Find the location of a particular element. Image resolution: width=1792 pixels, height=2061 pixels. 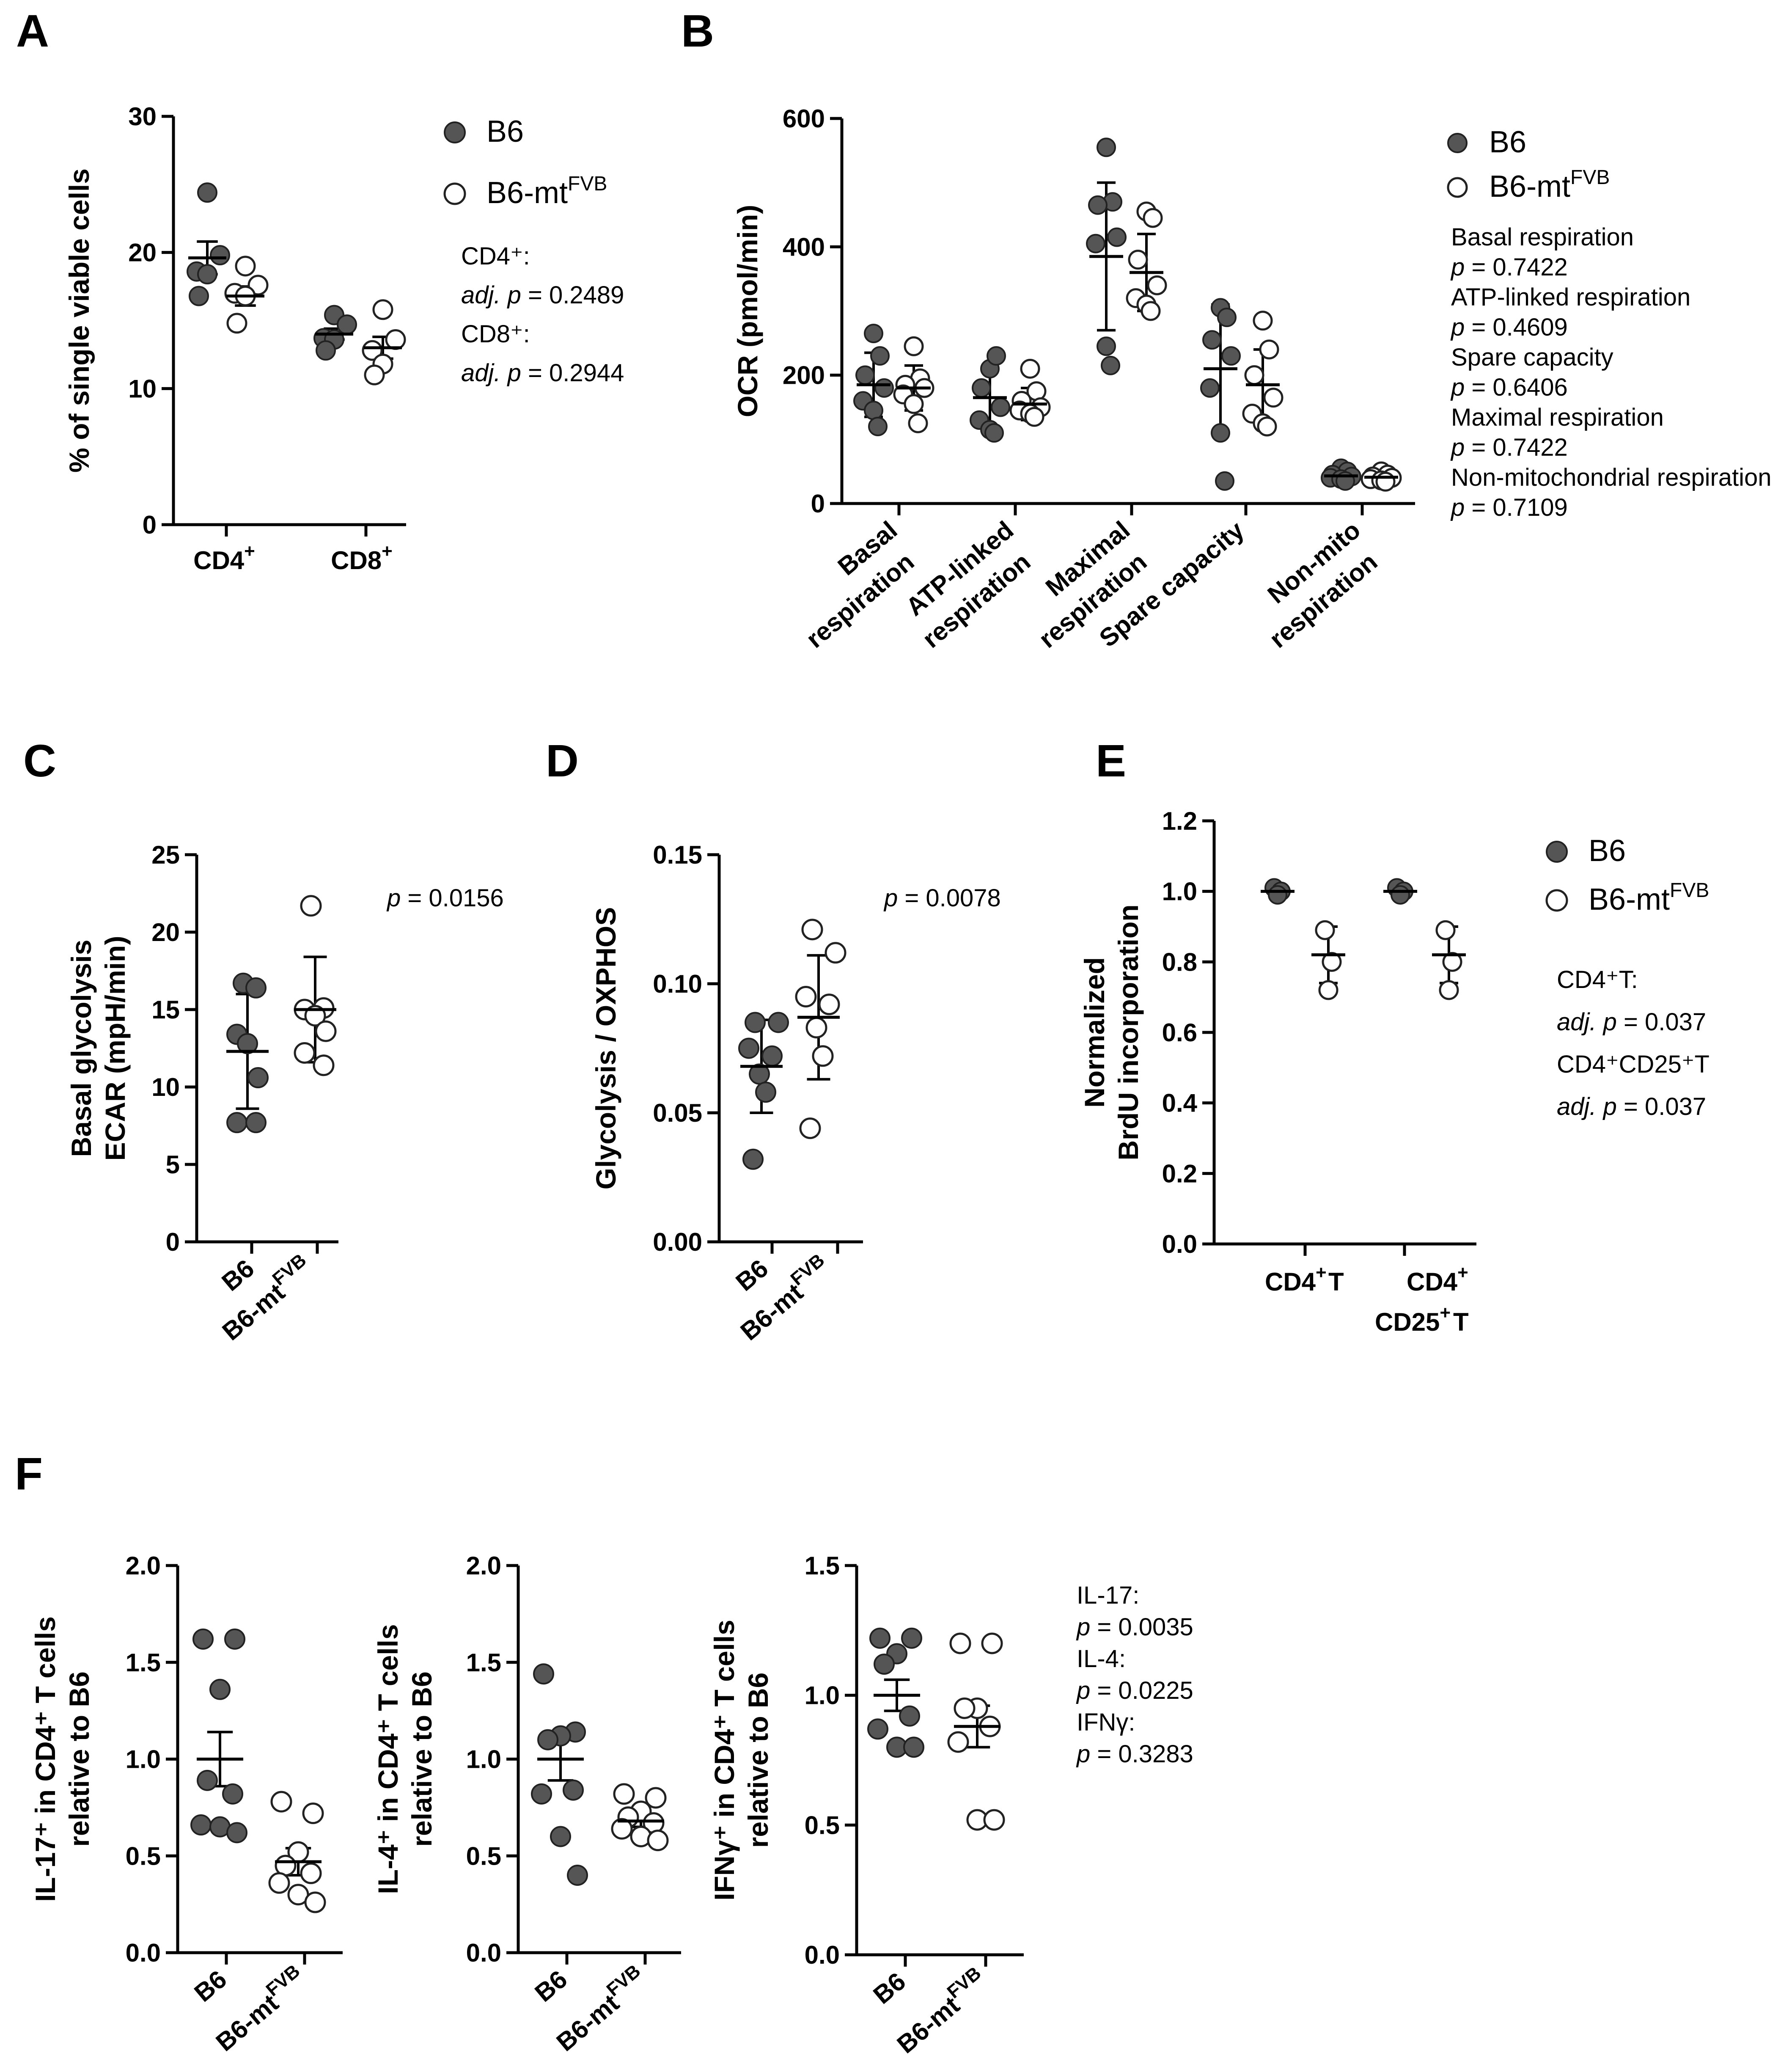

stat-note: Basal respiration is located at coordinates (1542, 237).